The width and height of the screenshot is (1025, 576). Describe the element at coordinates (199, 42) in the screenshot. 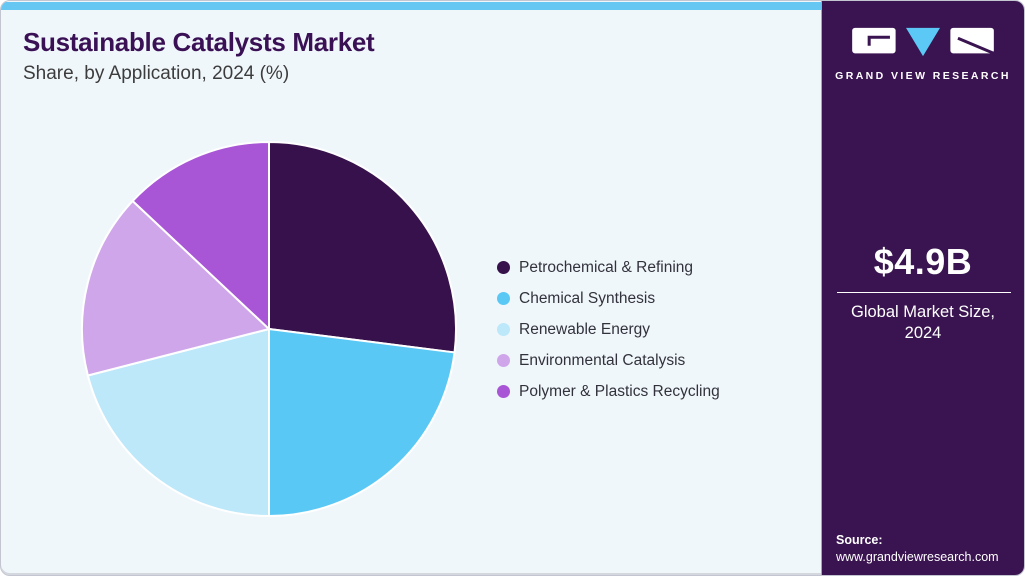

I see `chart-title: Sustainable Catalysts Market` at that location.